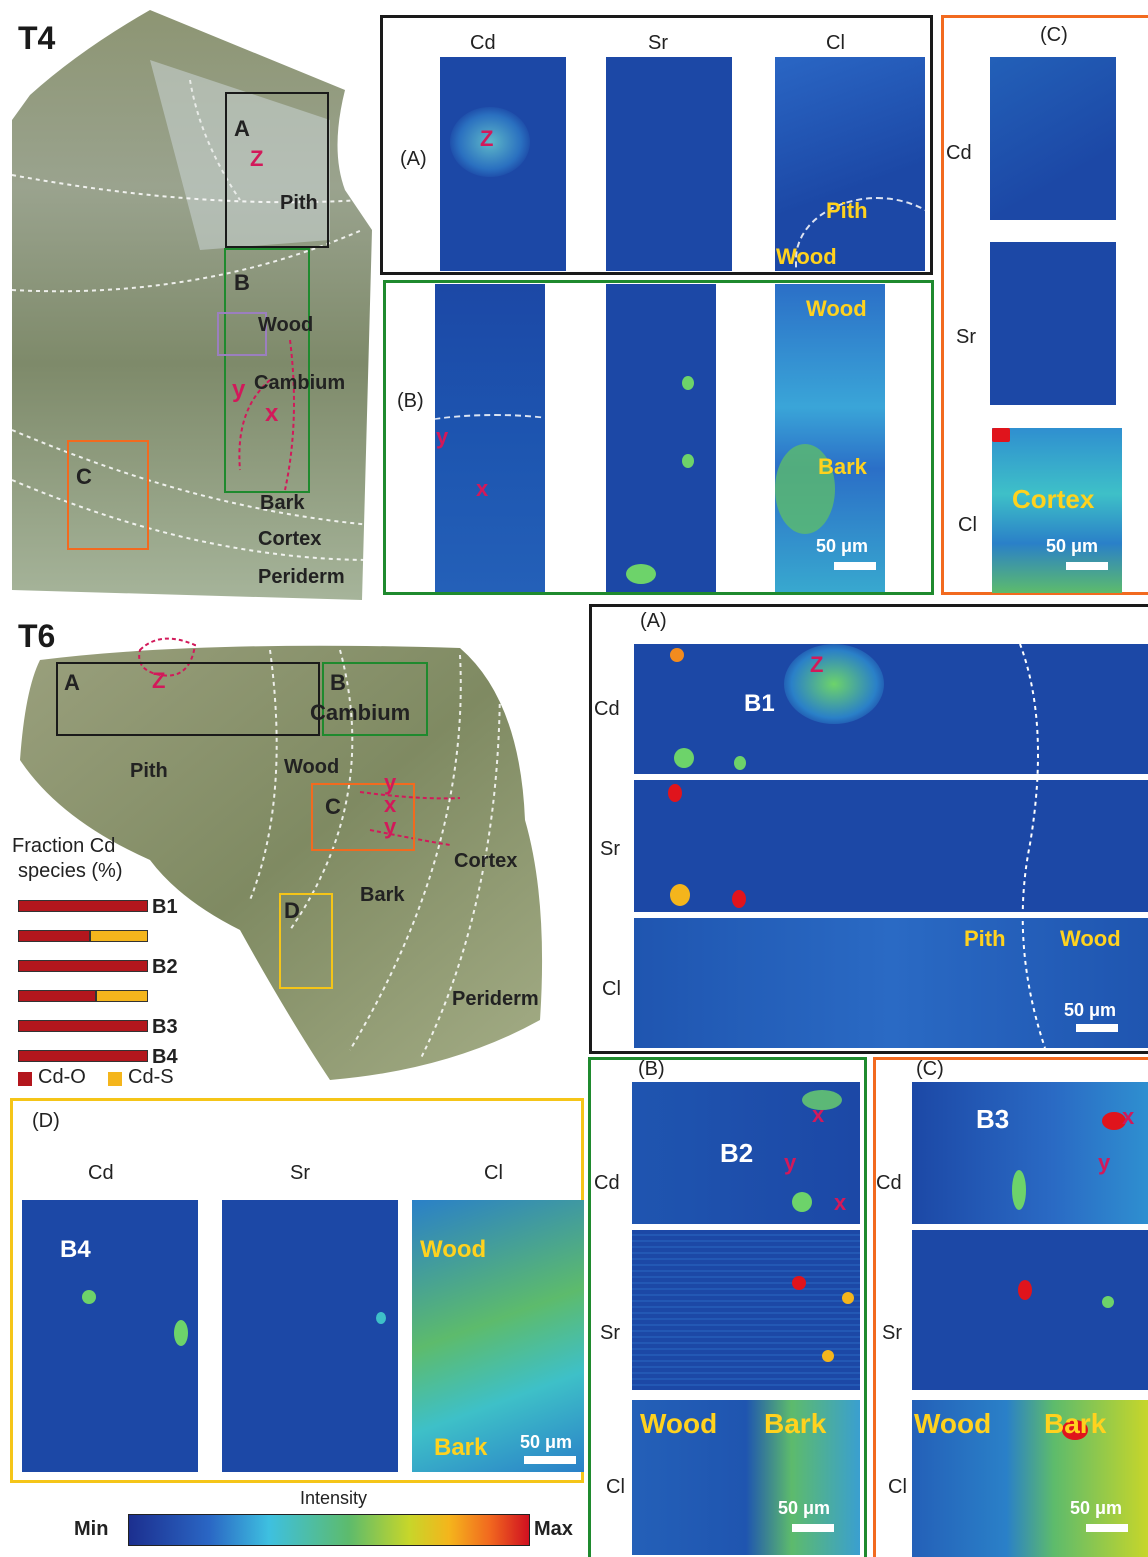 The height and width of the screenshot is (1557, 1148). I want to click on legend-cd-o-swatch, so click(25, 1079).